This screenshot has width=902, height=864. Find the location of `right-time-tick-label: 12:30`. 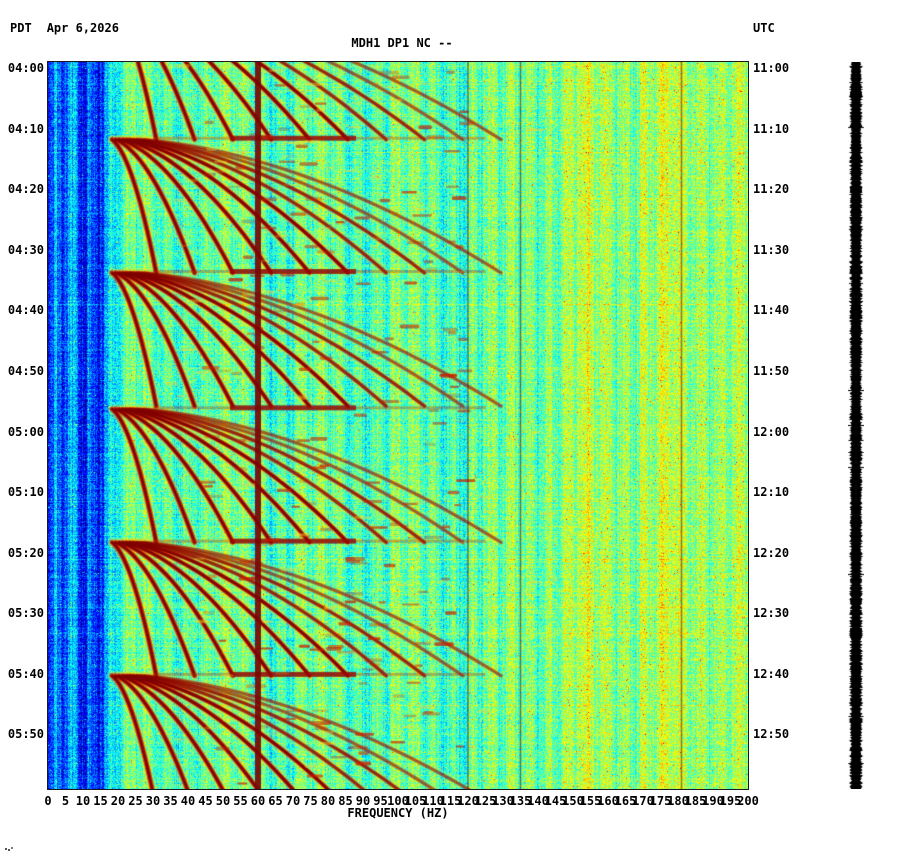

right-time-tick-label: 12:30 is located at coordinates (771, 613).